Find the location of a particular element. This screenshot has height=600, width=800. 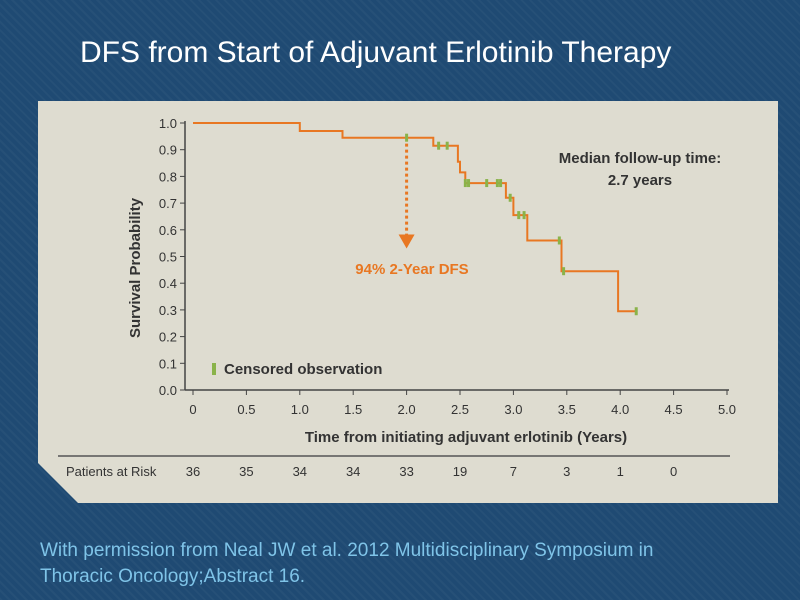

x-tick-label: 2.5 is located at coordinates (460, 409).